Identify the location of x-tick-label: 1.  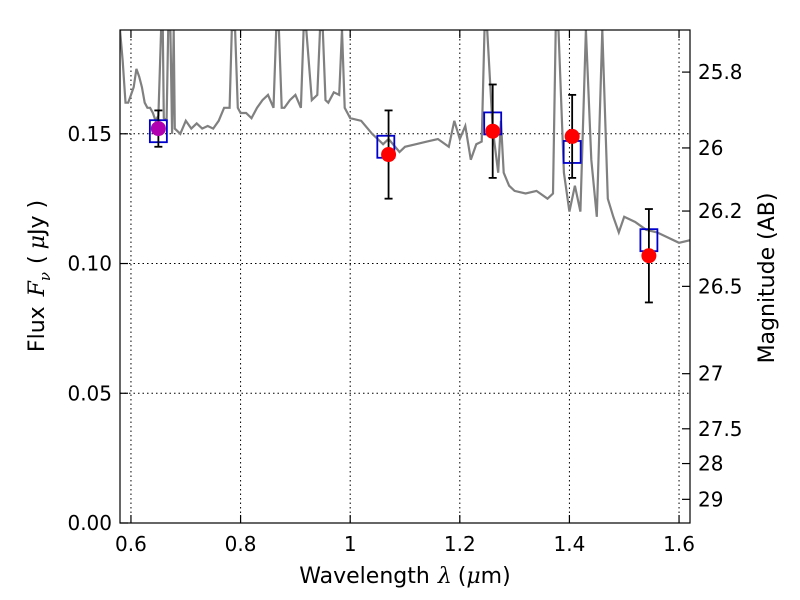
(350, 544).